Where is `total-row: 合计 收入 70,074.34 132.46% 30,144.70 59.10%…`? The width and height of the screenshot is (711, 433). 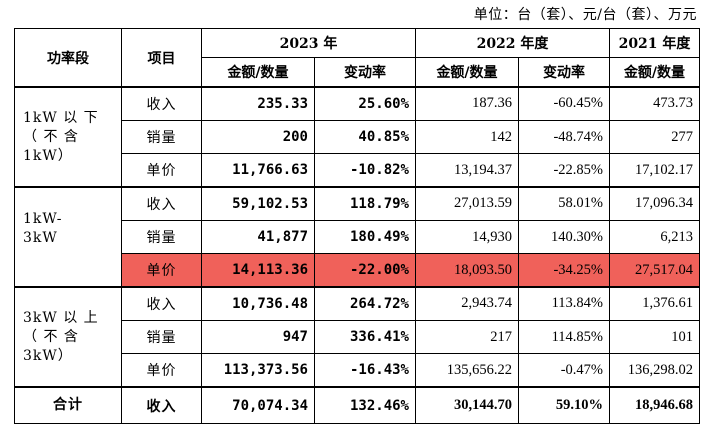
total-row: 合计 收入 70,074.34 132.46% 30,144.70 59.10%… is located at coordinates (357, 405).